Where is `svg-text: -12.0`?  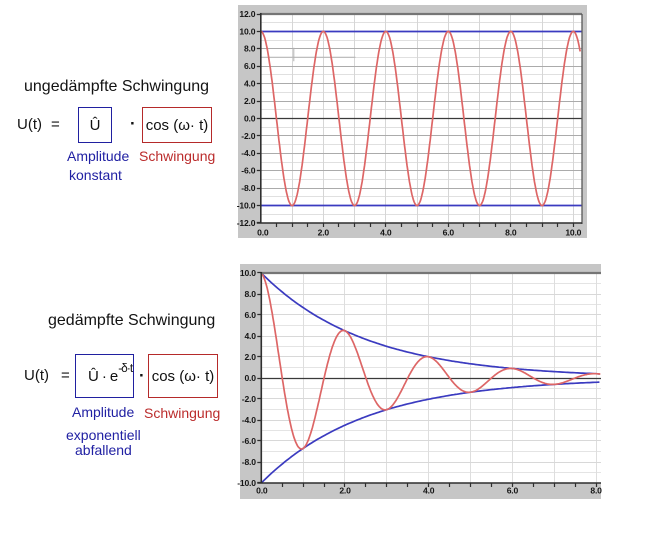
svg-text: -12.0 is located at coordinates (246, 223).